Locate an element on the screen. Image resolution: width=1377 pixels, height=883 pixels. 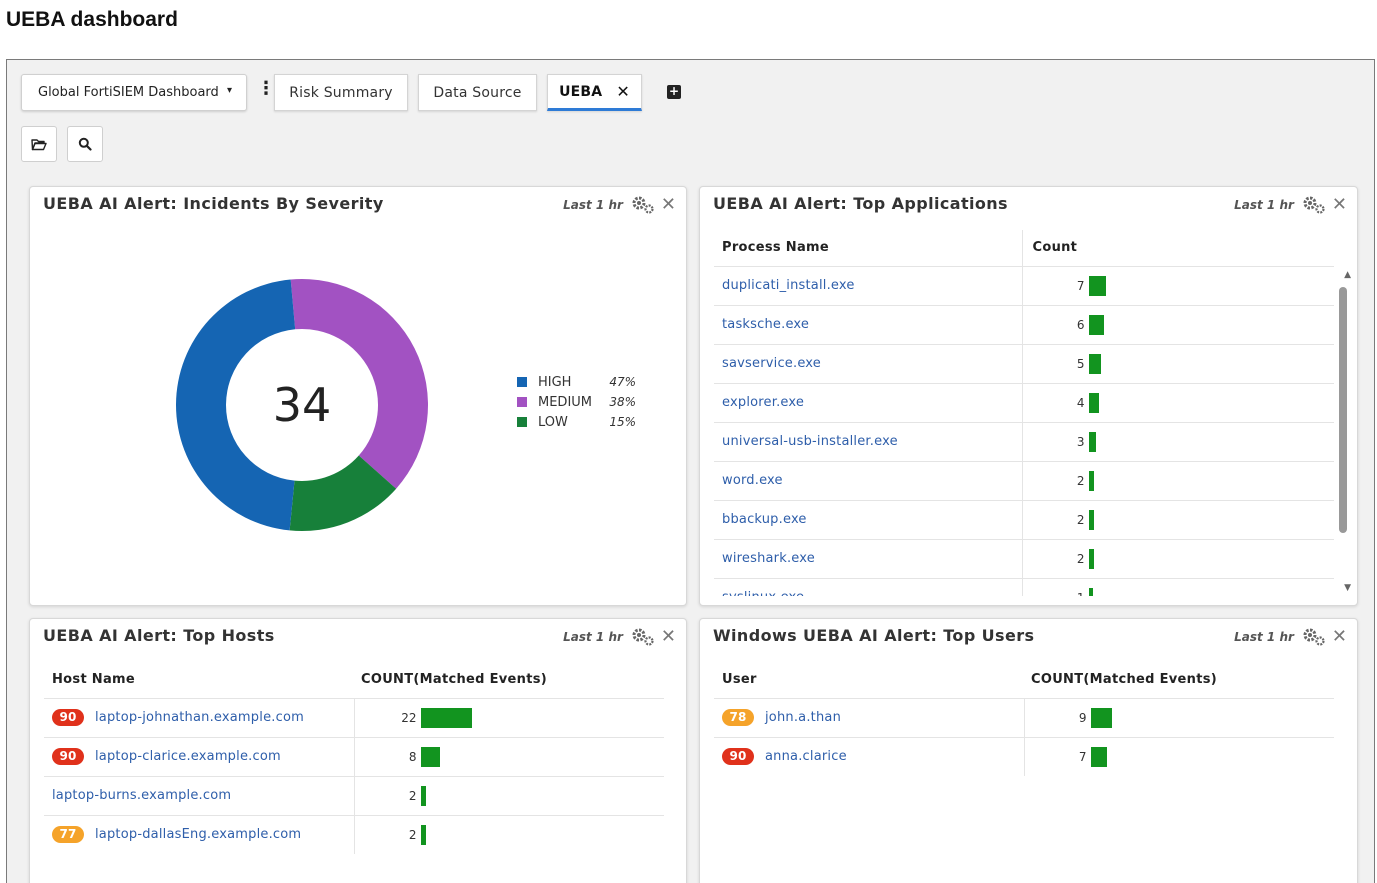
name-cell: universal-usb-installer.exe is located at coordinates (868, 441).